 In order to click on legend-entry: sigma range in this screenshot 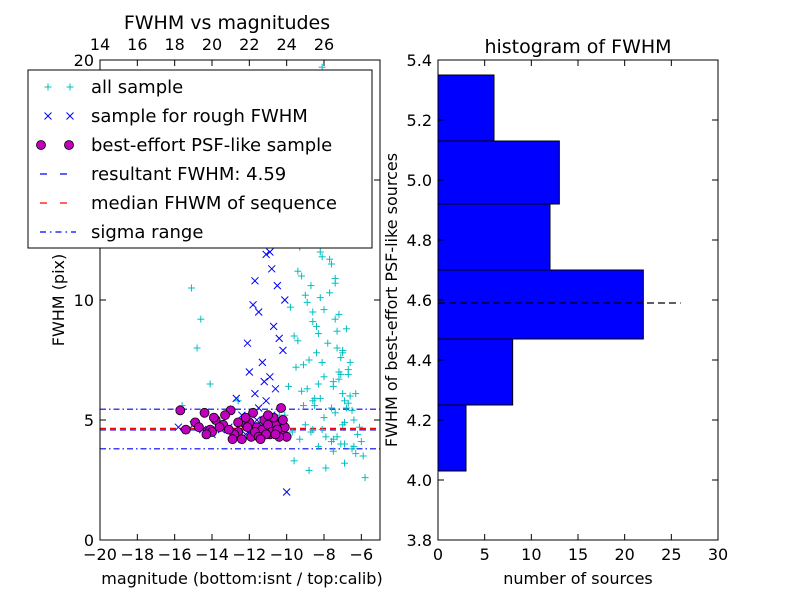, I will do `click(121, 232)`.